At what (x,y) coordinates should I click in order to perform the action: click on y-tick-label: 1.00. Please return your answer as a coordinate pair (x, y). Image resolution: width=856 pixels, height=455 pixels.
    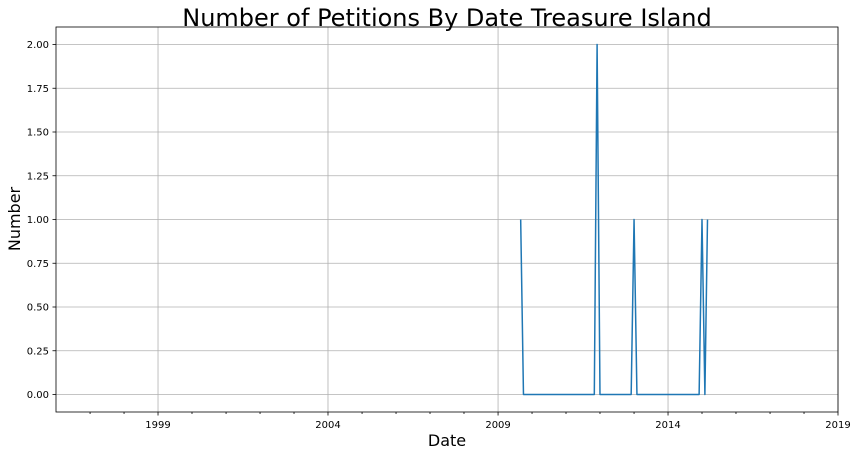
    Looking at the image, I should click on (38, 220).